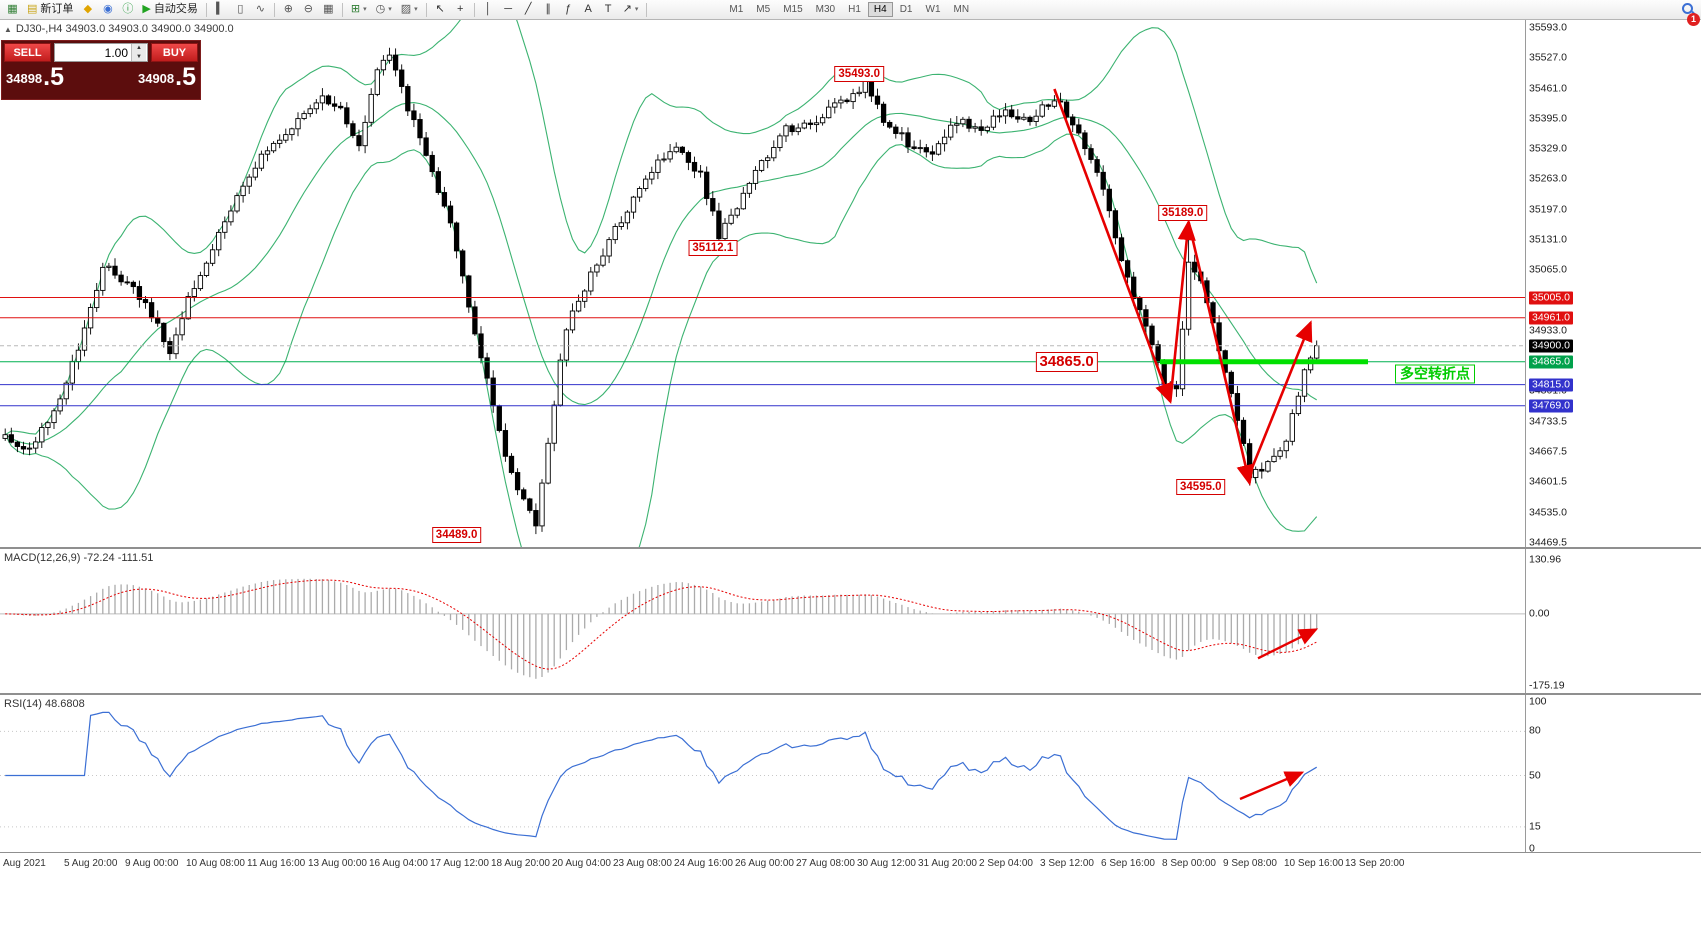 This screenshot has width=1701, height=944. I want to click on time-axis-label: 16 Aug 04:00, so click(398, 863).